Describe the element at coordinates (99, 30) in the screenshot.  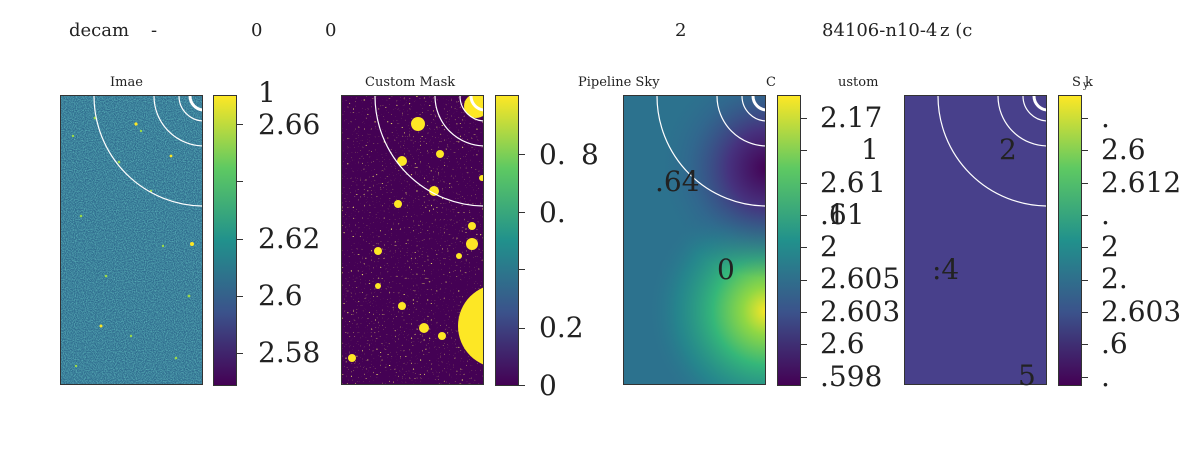
I see `header-text: decam` at that location.